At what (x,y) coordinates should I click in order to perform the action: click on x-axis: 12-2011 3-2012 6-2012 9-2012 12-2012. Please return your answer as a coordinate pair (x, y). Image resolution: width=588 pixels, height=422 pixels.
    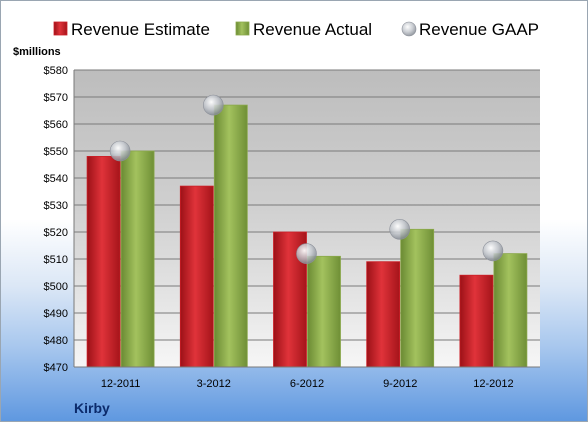
    Looking at the image, I should click on (307, 378).